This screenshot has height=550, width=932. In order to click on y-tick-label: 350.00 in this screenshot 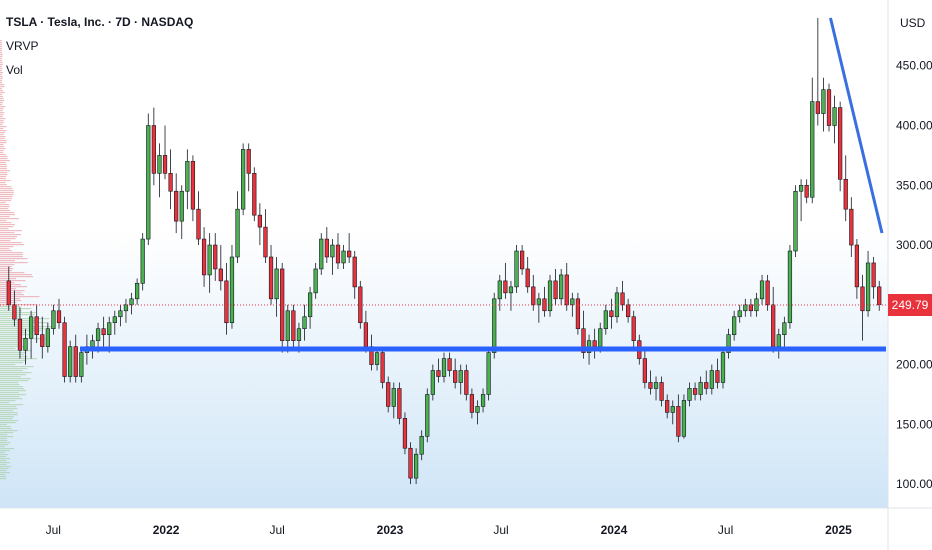, I will do `click(914, 185)`.